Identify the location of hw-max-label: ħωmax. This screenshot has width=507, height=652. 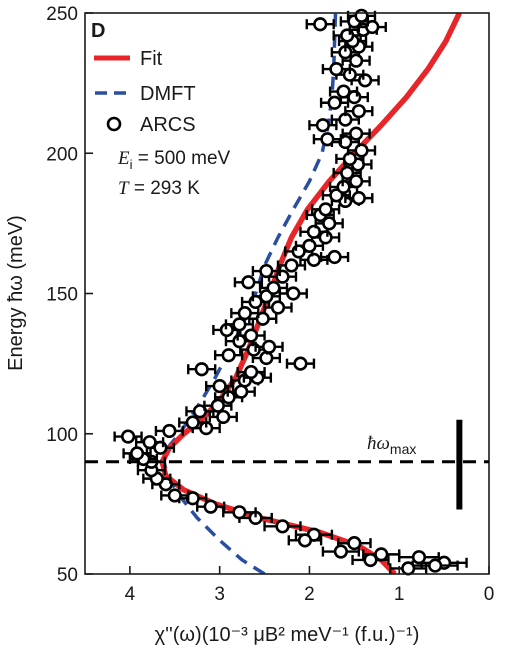
(391, 445).